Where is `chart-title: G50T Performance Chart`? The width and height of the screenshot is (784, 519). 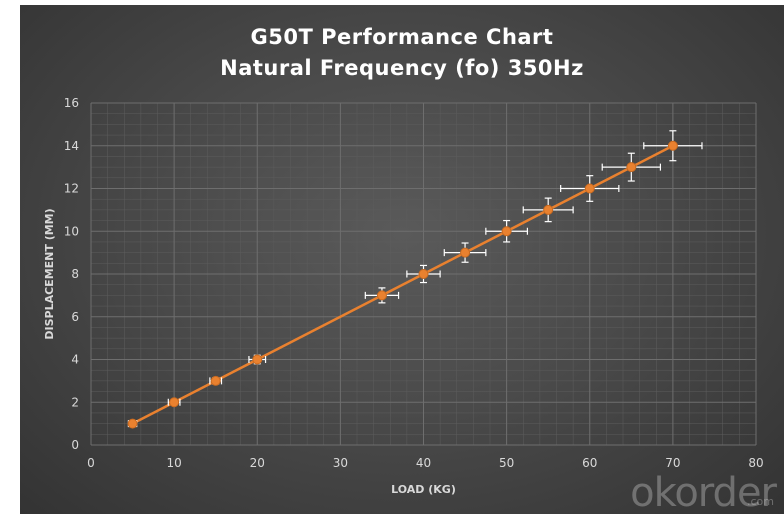
chart-title: G50T Performance Chart is located at coordinates (402, 37).